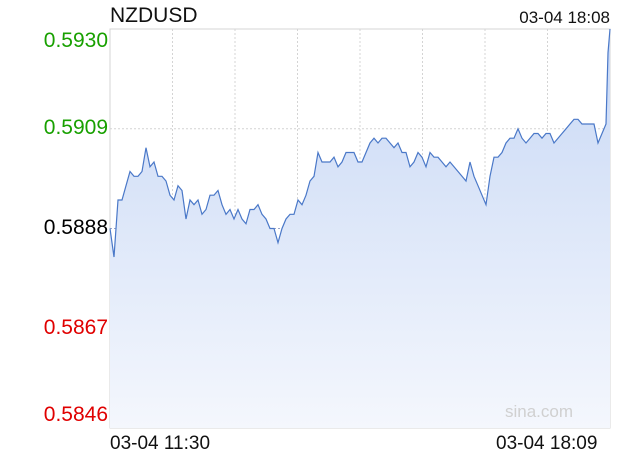 The image size is (620, 460). I want to click on watermark: sina.com, so click(539, 411).